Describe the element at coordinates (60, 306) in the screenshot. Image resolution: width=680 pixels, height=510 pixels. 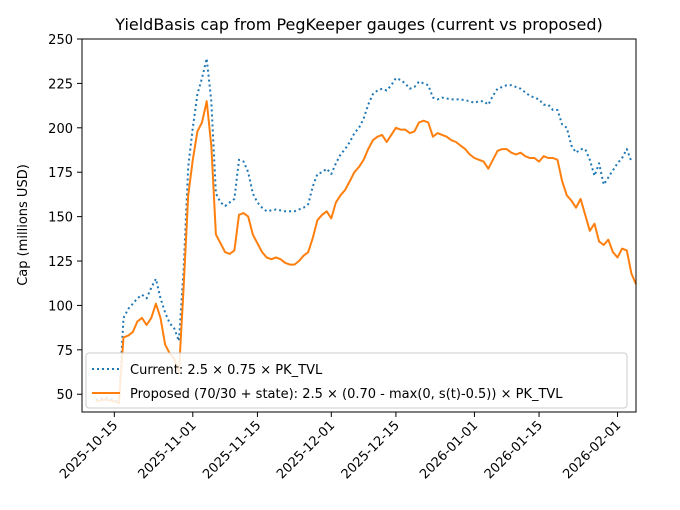
I see `y-tick-label: 100` at that location.